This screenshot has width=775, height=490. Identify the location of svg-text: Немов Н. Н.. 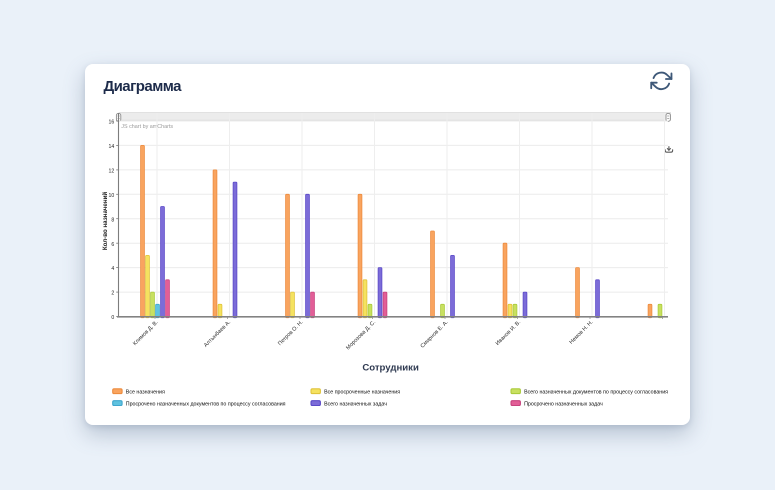
(582, 332).